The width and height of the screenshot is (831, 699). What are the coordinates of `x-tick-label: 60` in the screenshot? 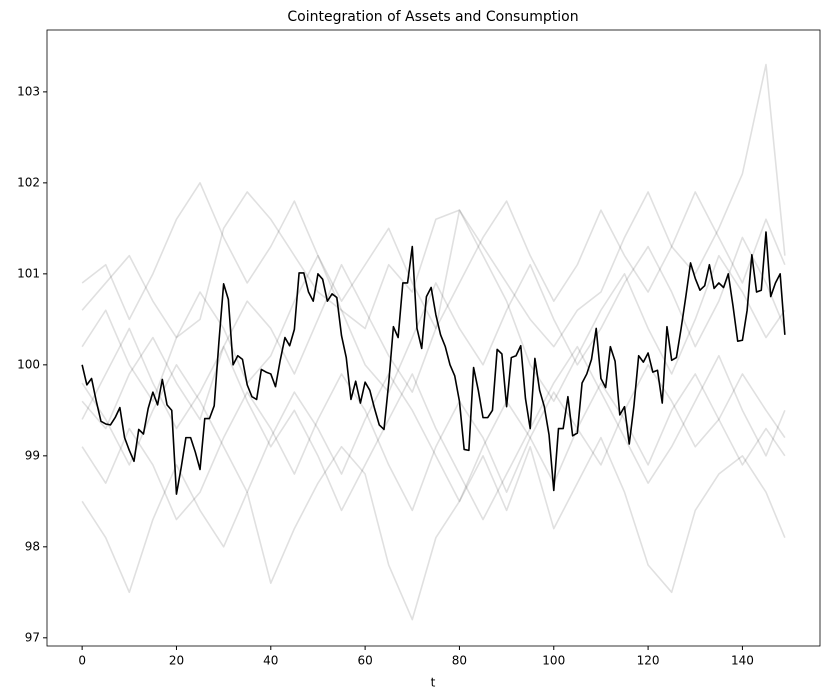 It's located at (364, 661).